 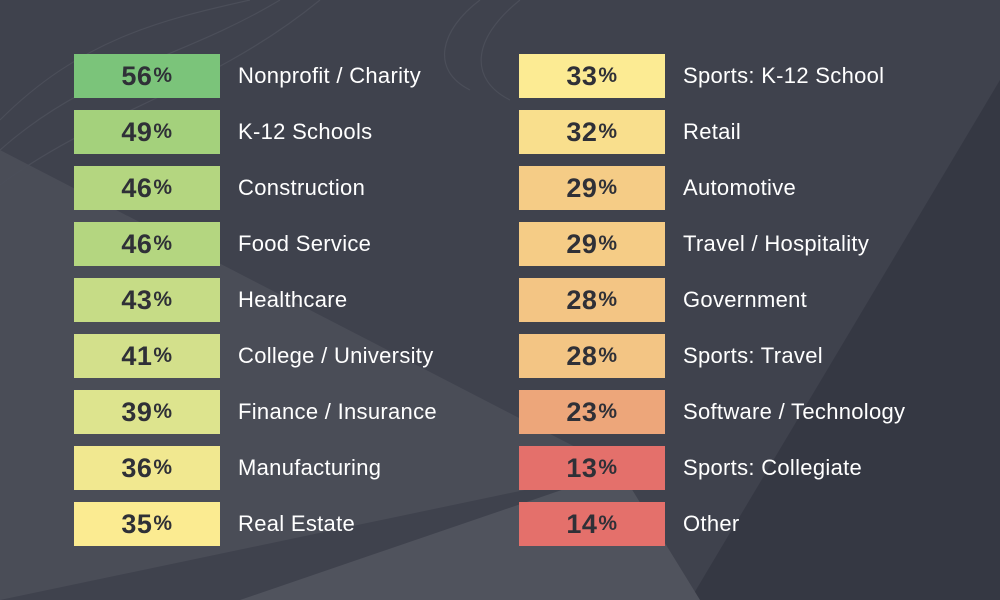 What do you see at coordinates (337, 411) in the screenshot?
I see `category-label: Finance / Insurance` at bounding box center [337, 411].